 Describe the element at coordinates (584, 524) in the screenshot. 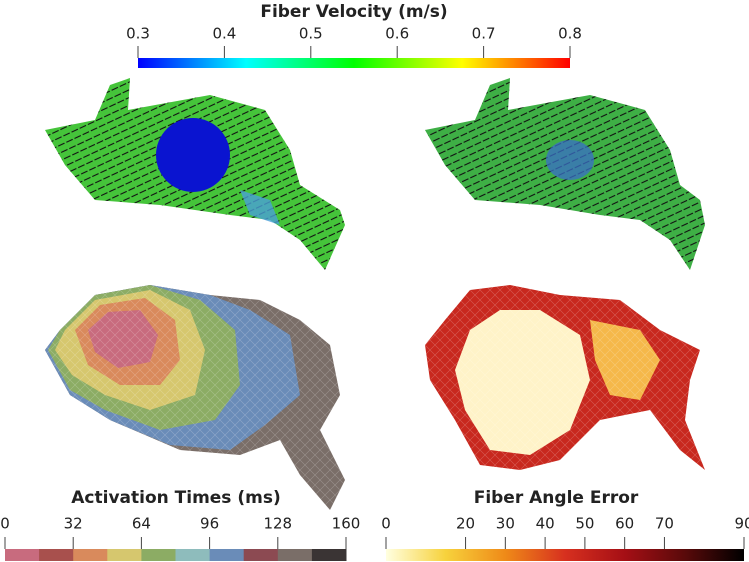

I see `colorbar-tick-label: 50` at that location.